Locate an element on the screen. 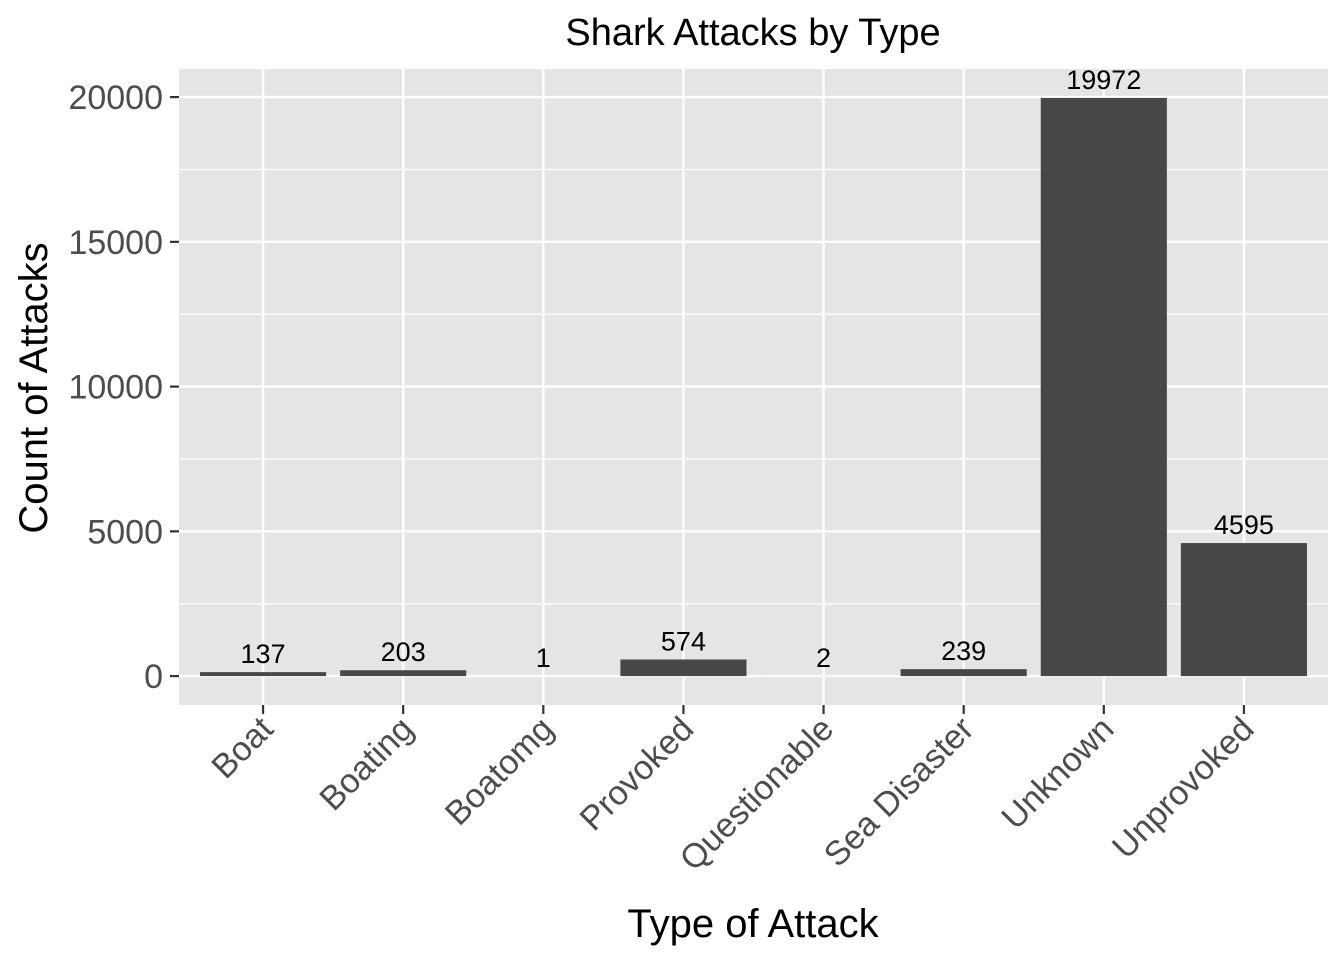 The width and height of the screenshot is (1344, 965). x-axis-title: Type of Attack is located at coordinates (753, 924).